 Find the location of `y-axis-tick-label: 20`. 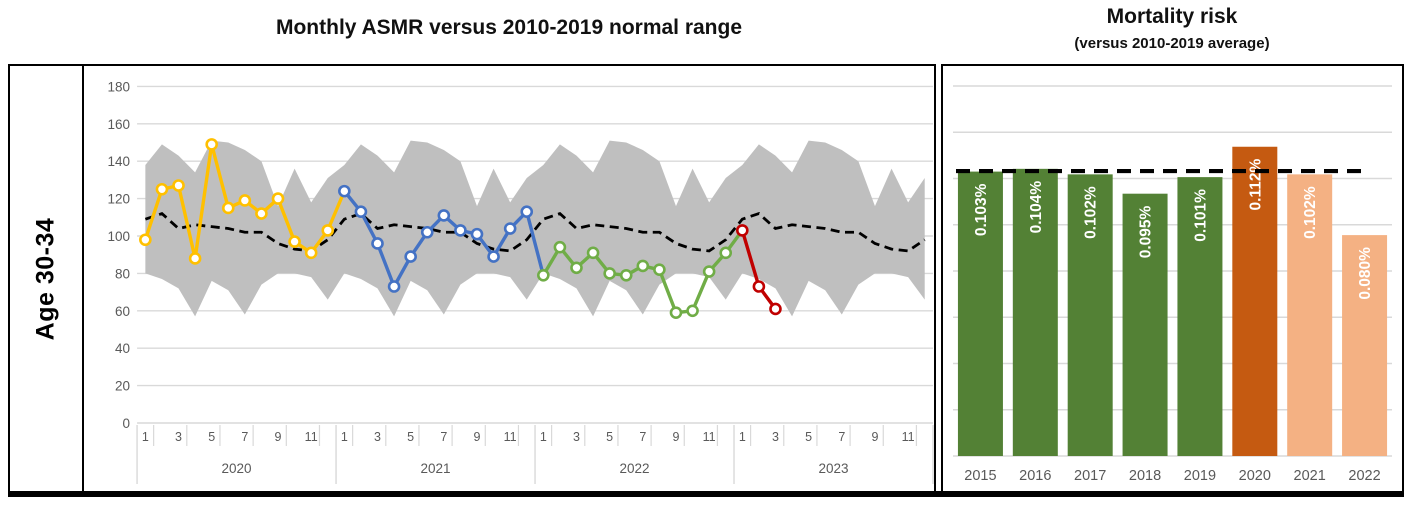

y-axis-tick-label: 20 is located at coordinates (122, 386).